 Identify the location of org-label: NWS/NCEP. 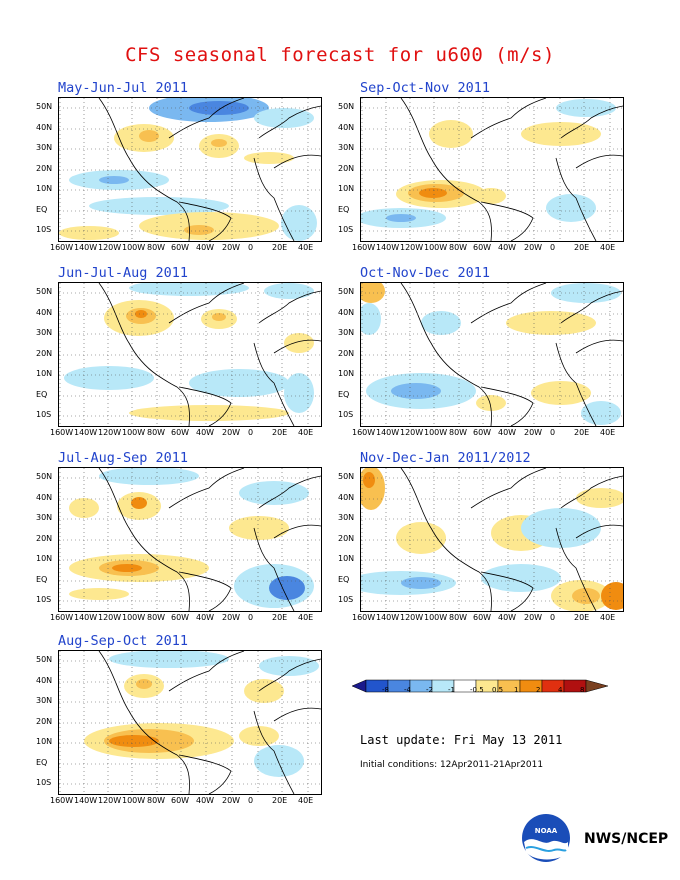
(626, 839).